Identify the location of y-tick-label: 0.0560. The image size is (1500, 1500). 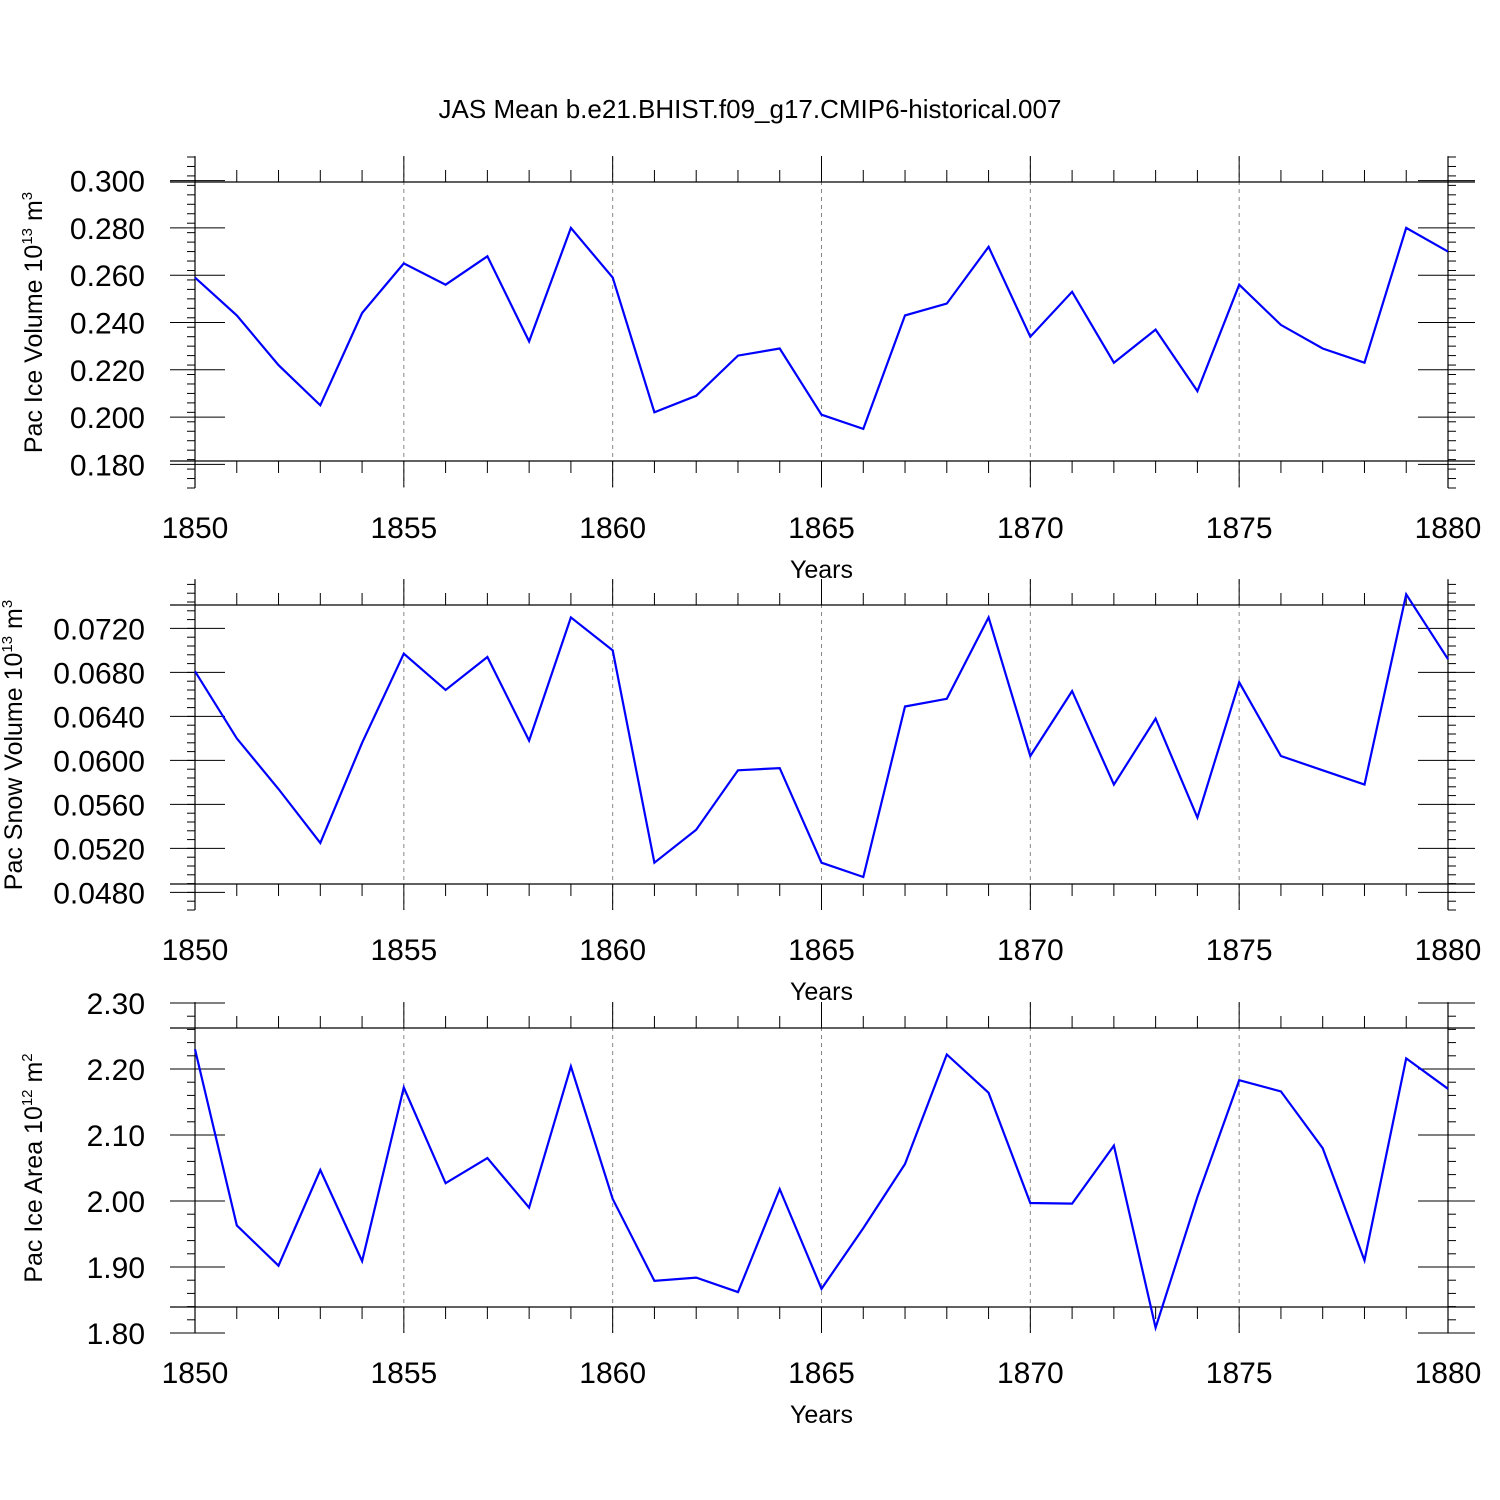
(99, 805).